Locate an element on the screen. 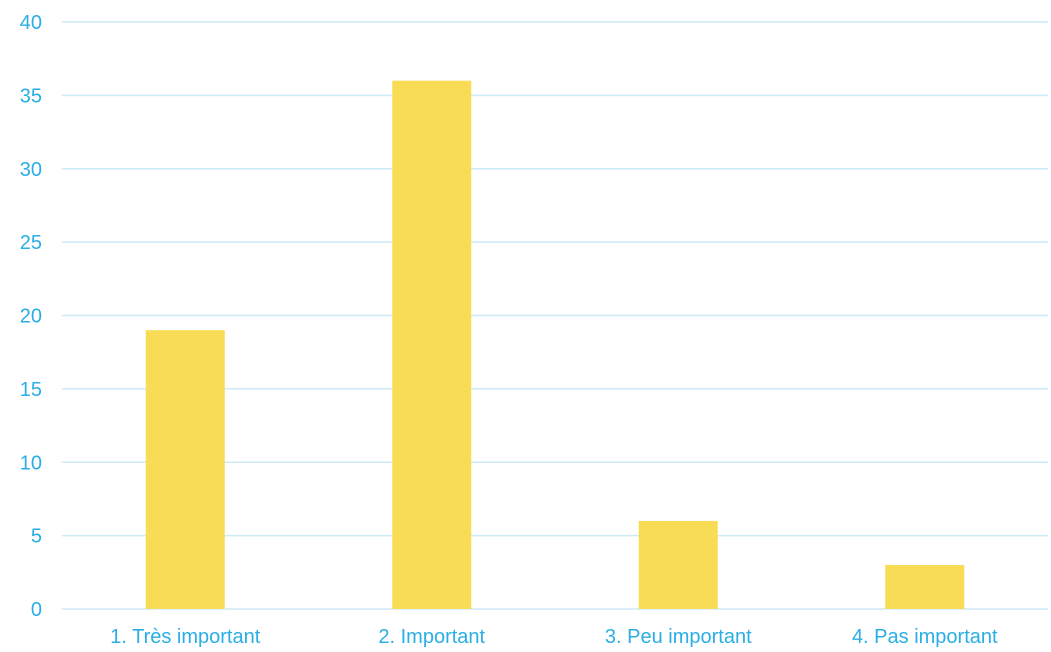 This screenshot has width=1051, height=652. y-tick-label: 25 is located at coordinates (31, 243).